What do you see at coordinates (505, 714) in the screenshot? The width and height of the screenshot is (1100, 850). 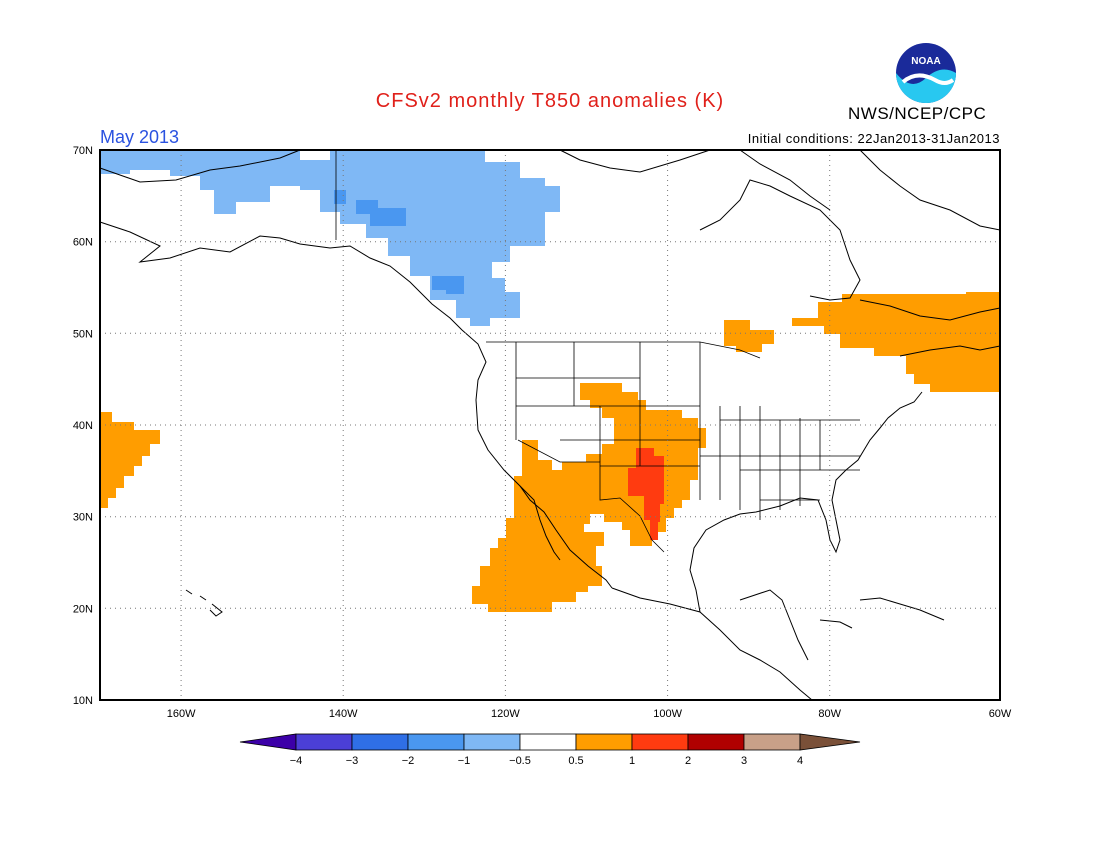 I see `lon-label: 120W` at bounding box center [505, 714].